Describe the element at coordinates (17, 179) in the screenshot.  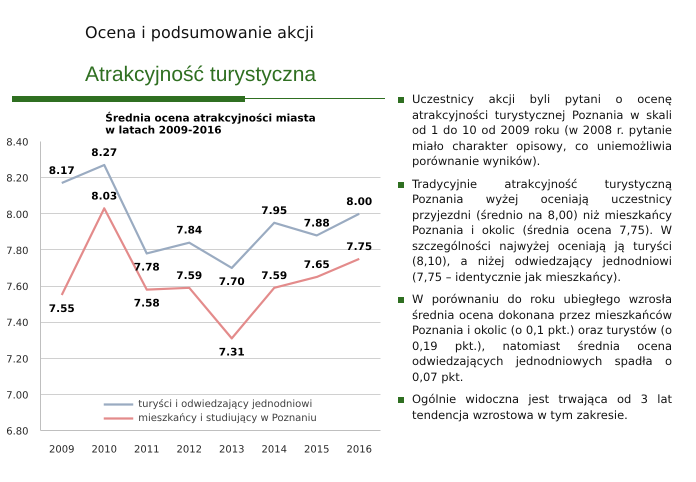
I see `y-tick-label: 8.20` at that location.